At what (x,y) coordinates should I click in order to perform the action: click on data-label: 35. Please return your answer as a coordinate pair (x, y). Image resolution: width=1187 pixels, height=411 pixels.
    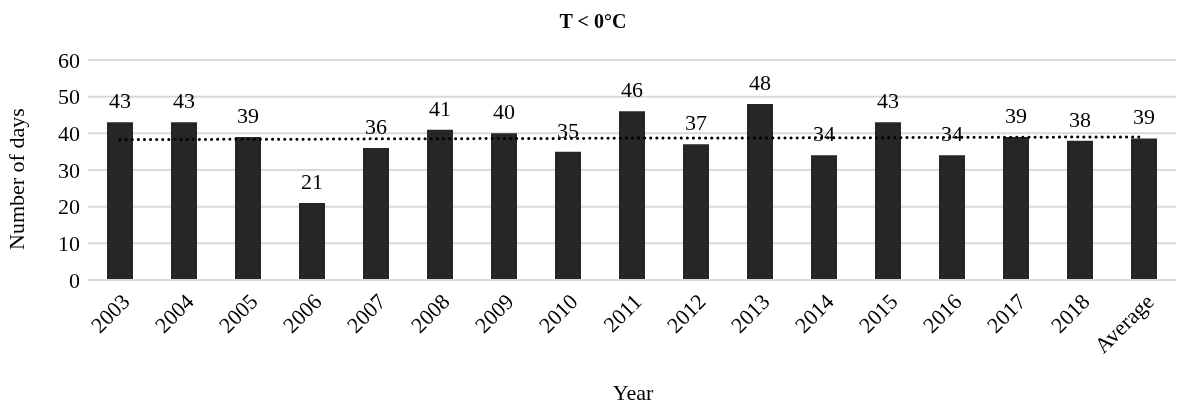
    Looking at the image, I should click on (568, 130).